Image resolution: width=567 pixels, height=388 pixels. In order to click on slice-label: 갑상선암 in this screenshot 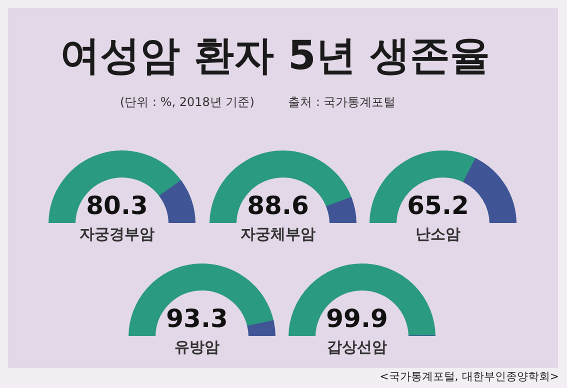, I will do `click(357, 347)`.